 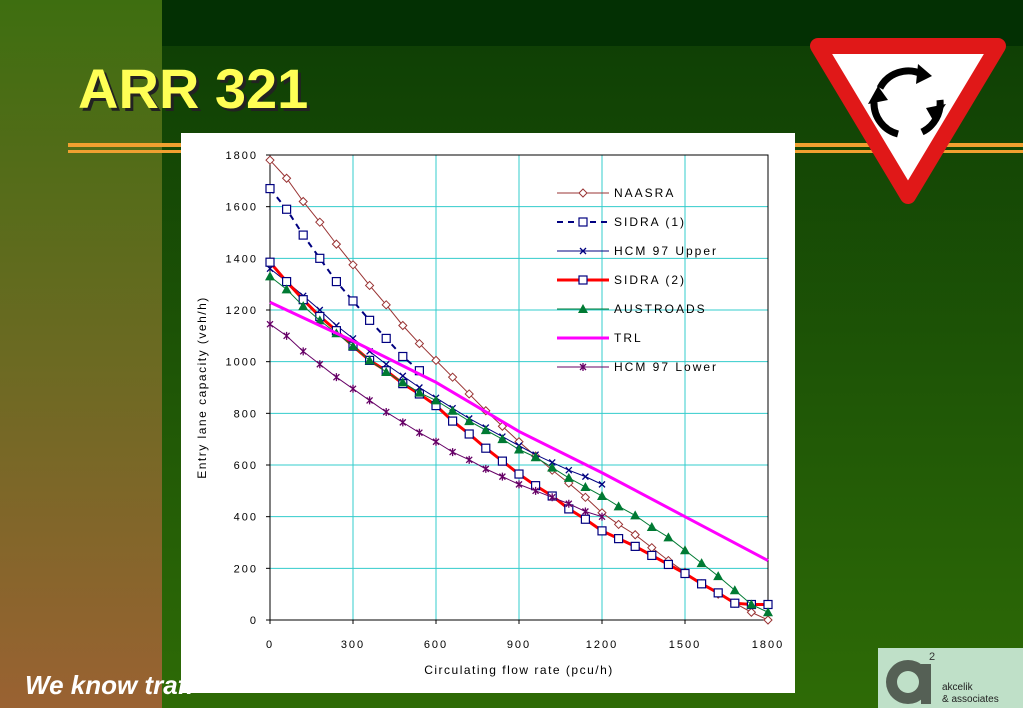 What do you see at coordinates (685, 645) in the screenshot?
I see `x-tick-label: 1500` at bounding box center [685, 645].